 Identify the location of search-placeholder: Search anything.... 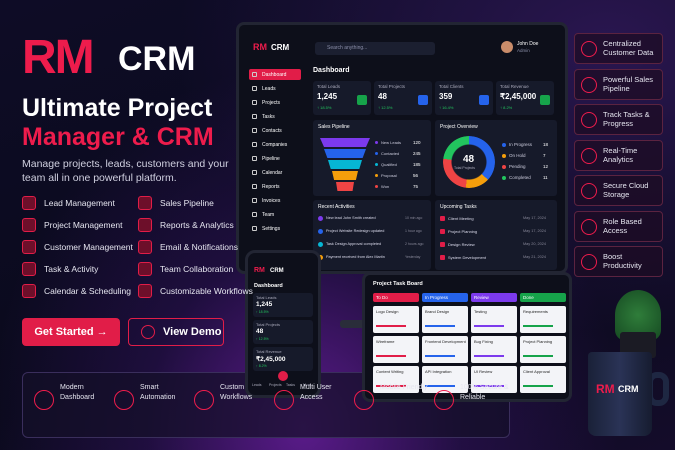
(347, 48).